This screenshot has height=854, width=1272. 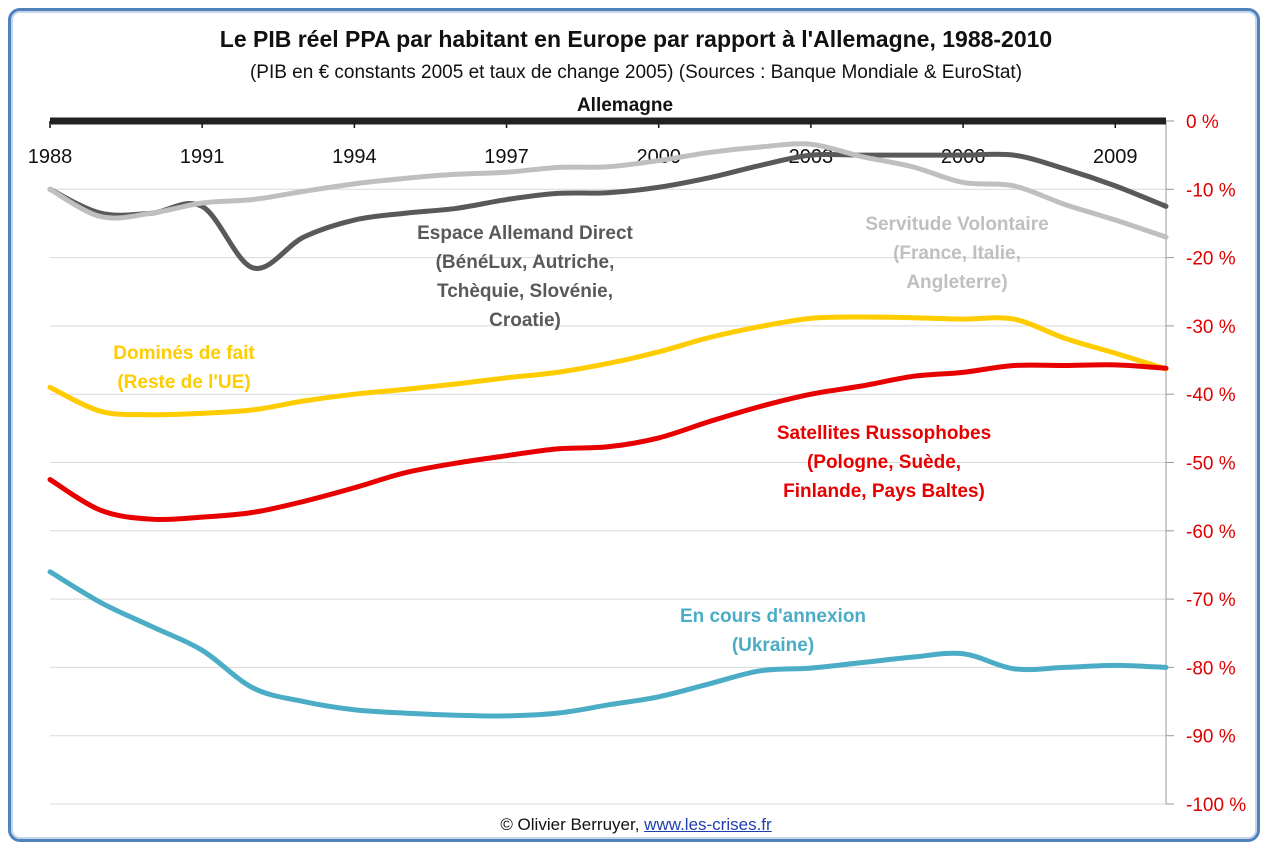 What do you see at coordinates (1211, 464) in the screenshot?
I see `y-tick-label: -50 %` at bounding box center [1211, 464].